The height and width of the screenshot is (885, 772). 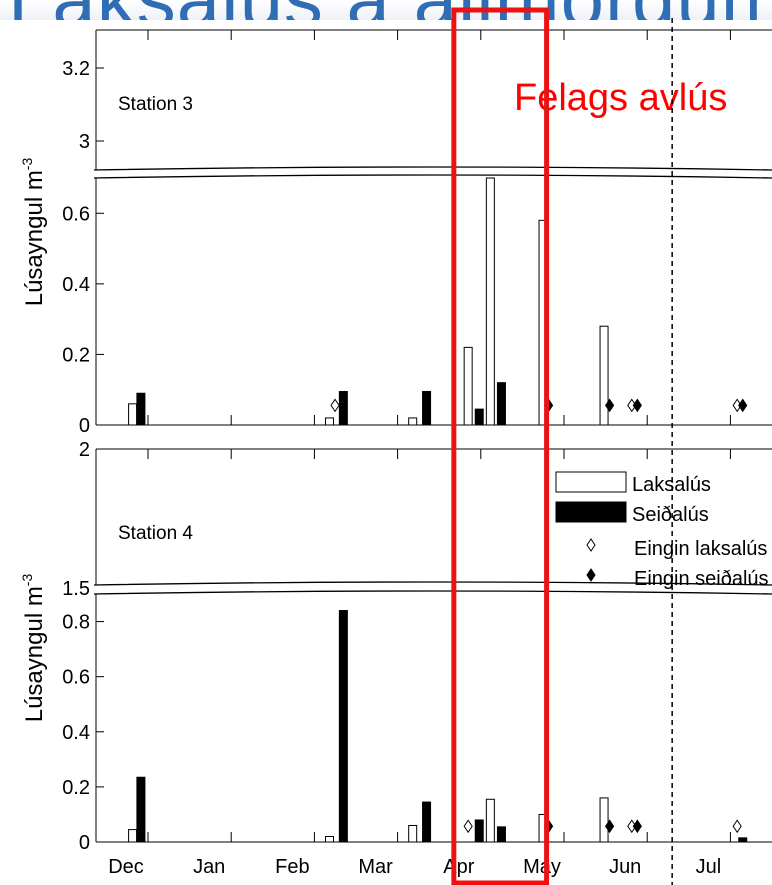 What do you see at coordinates (458, 867) in the screenshot?
I see `x-tick-label: Apr` at bounding box center [458, 867].